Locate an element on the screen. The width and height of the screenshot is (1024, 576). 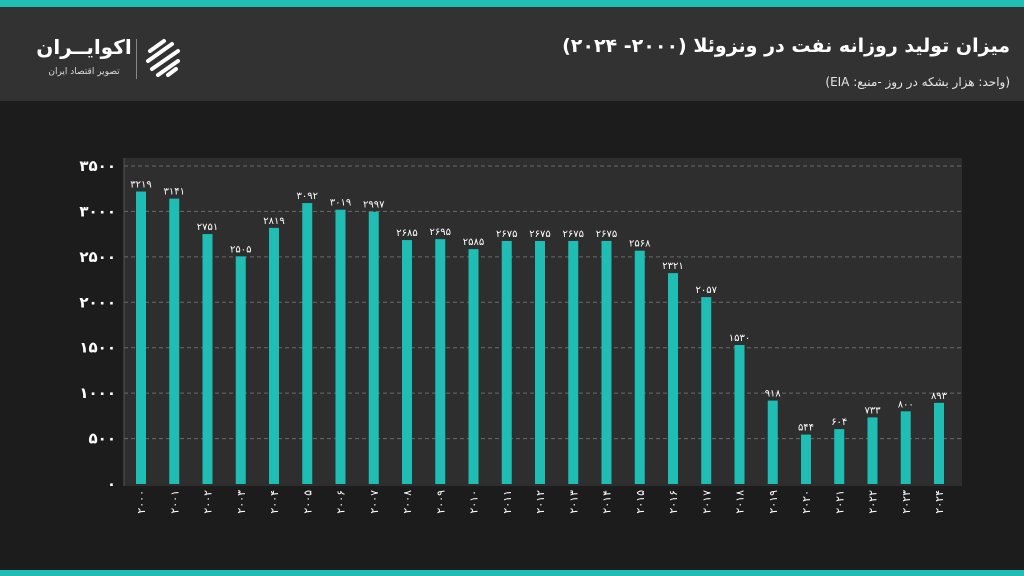
bar-2017 is located at coordinates (706, 390).